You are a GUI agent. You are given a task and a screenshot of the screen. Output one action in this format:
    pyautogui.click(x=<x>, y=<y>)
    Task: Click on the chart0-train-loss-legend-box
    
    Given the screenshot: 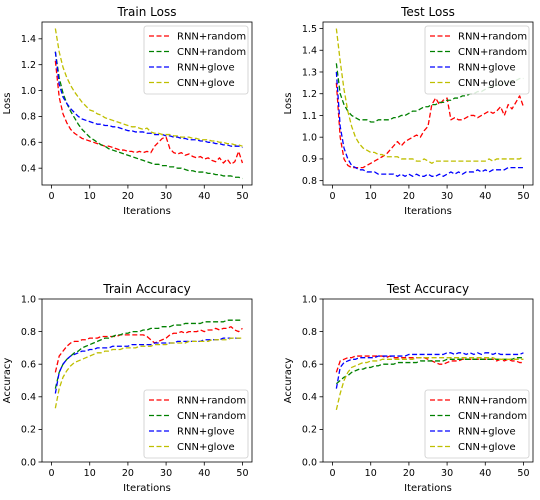 What is the action you would take?
    pyautogui.click(x=196, y=60)
    